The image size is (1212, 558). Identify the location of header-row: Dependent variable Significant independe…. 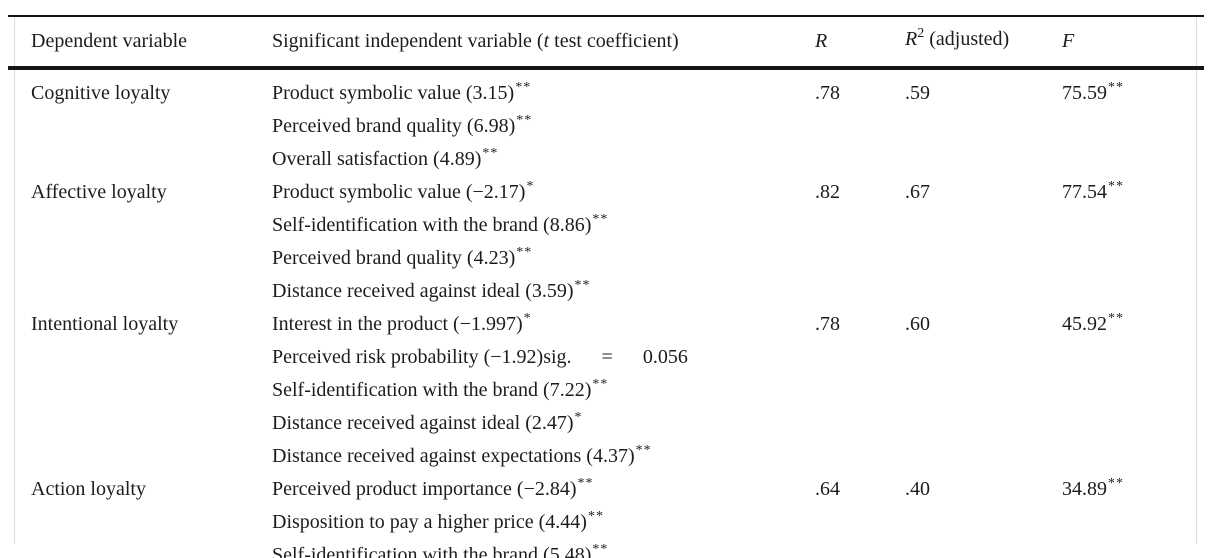
(606, 43).